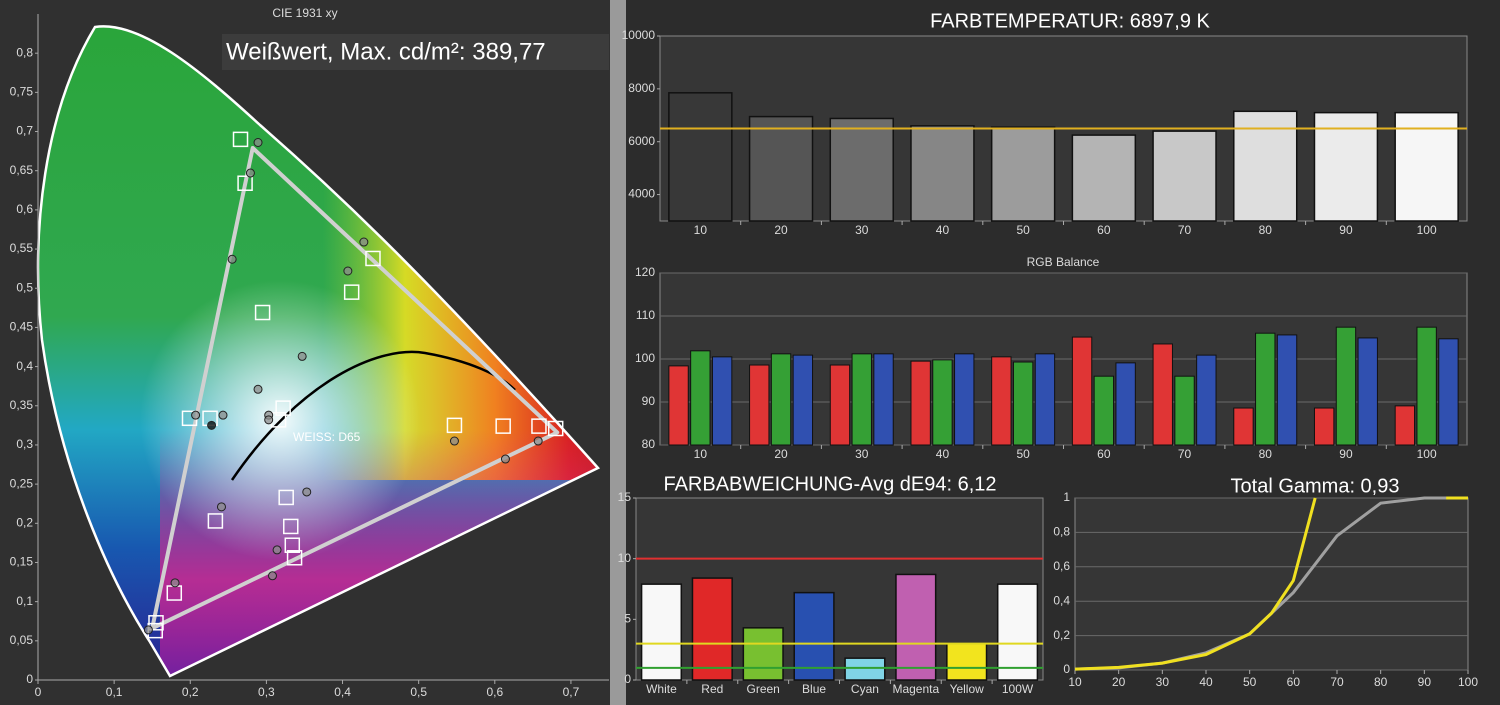 Image resolution: width=1500 pixels, height=705 pixels. Describe the element at coordinates (829, 484) in the screenshot. I see `chart-title: FARBABWEICHUNG-Avg dE94: 6,12` at that location.